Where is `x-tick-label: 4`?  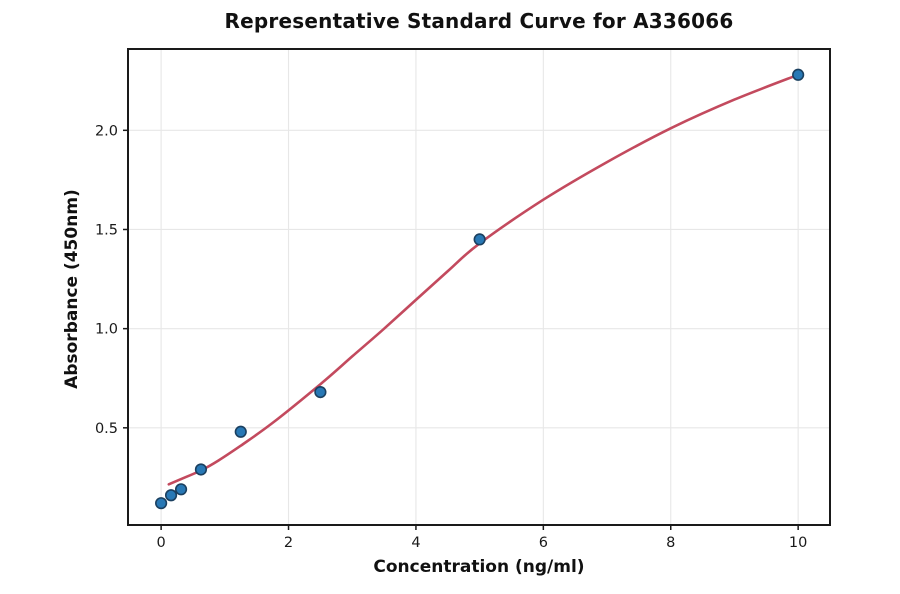 x-tick-label: 4 is located at coordinates (415, 543).